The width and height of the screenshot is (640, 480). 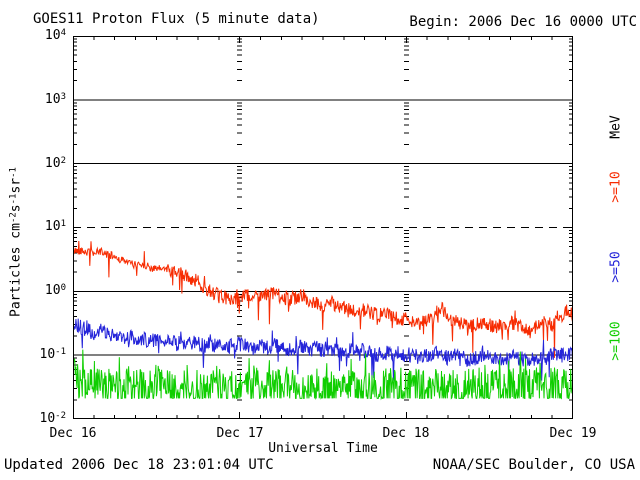 I want to click on y-axis-title: Particles cm-2s-1sr-1, so click(x=16, y=242).